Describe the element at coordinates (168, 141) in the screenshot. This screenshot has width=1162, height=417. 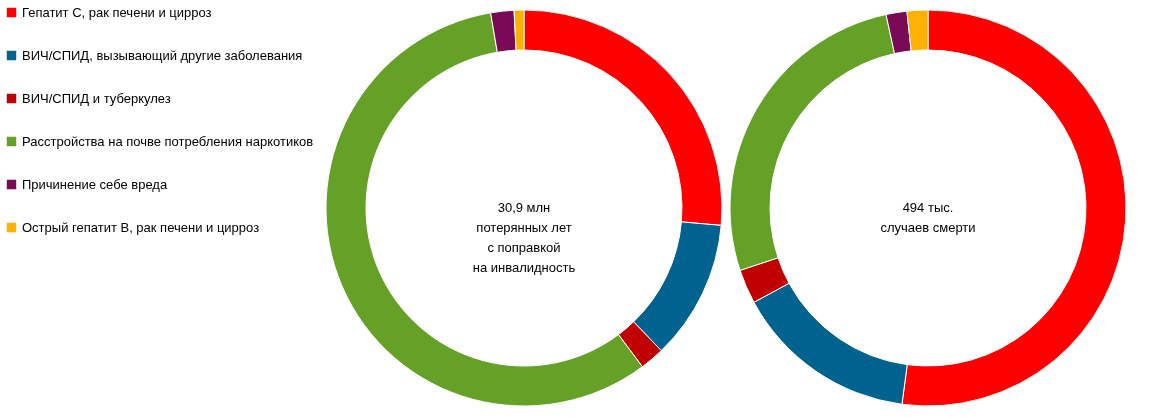
I see `legend-label: Расстройства на почве потребления наркотиков` at that location.